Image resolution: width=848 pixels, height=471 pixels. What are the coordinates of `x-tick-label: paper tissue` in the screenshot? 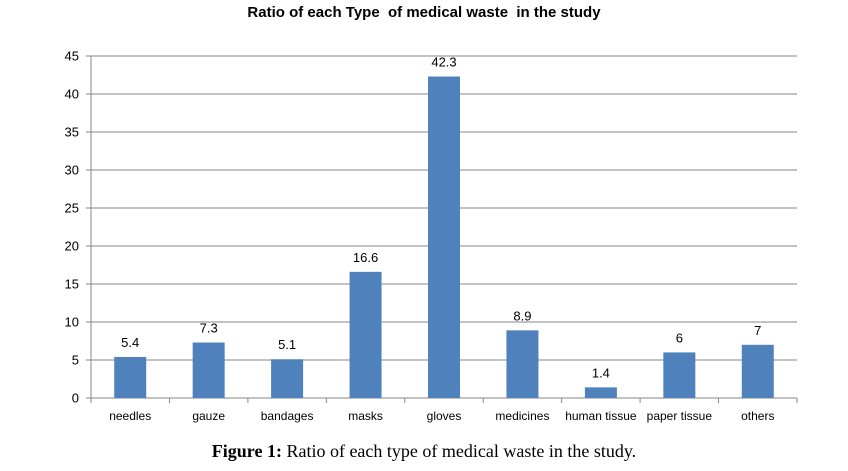 It's located at (680, 416).